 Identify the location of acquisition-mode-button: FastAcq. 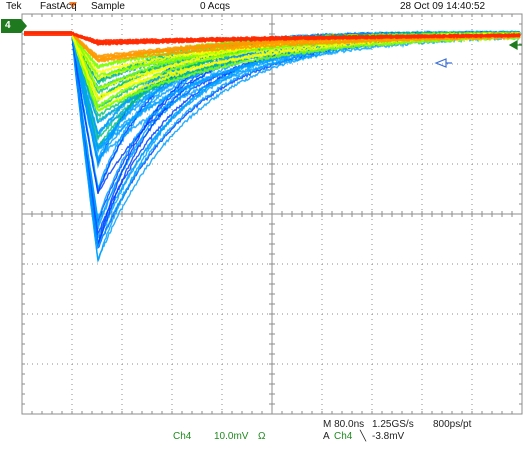
(58, 6).